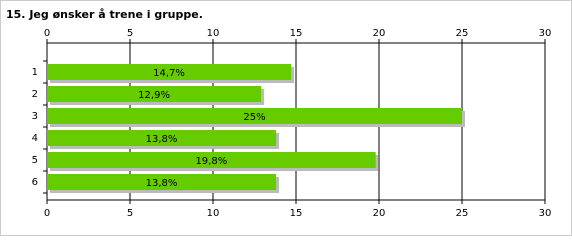 The height and width of the screenshot is (240, 572). What do you see at coordinates (296, 33) in the screenshot?
I see `x-tick-label-top: 15` at bounding box center [296, 33].